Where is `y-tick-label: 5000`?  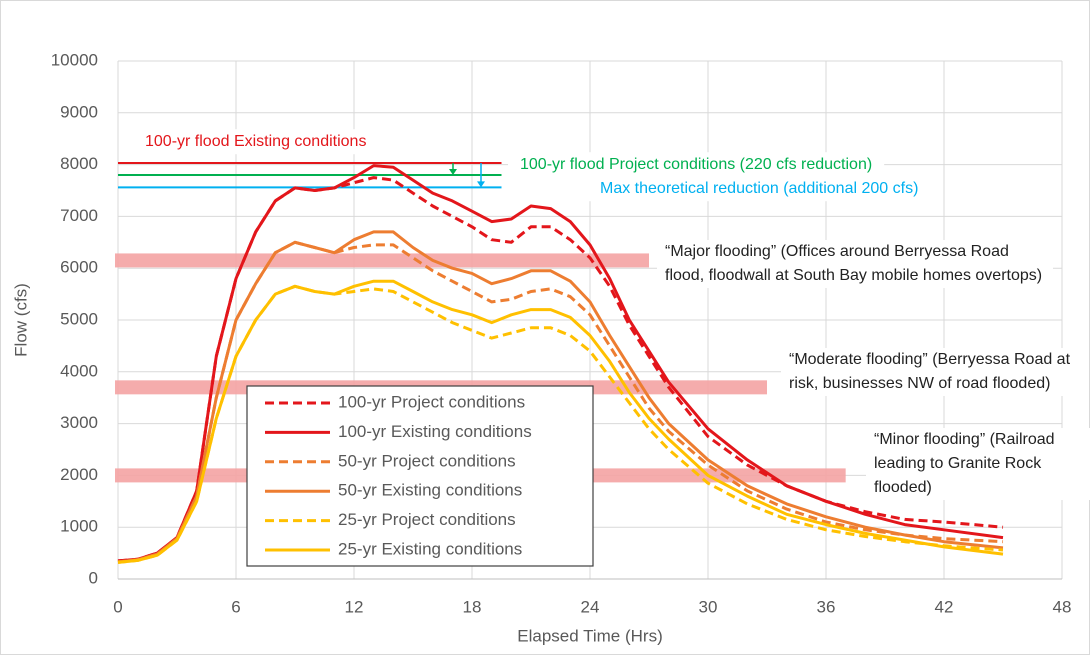 y-tick-label: 5000 is located at coordinates (79, 318).